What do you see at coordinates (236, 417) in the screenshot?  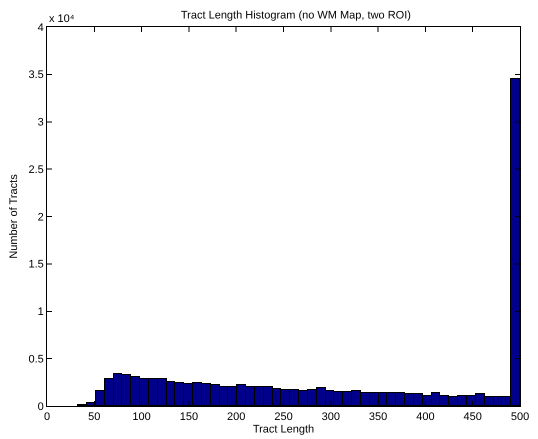 I see `x-tick-label: 200` at bounding box center [236, 417].